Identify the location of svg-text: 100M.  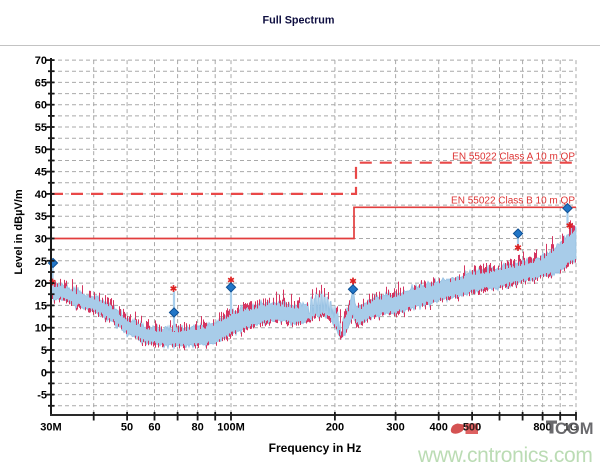
(231, 428).